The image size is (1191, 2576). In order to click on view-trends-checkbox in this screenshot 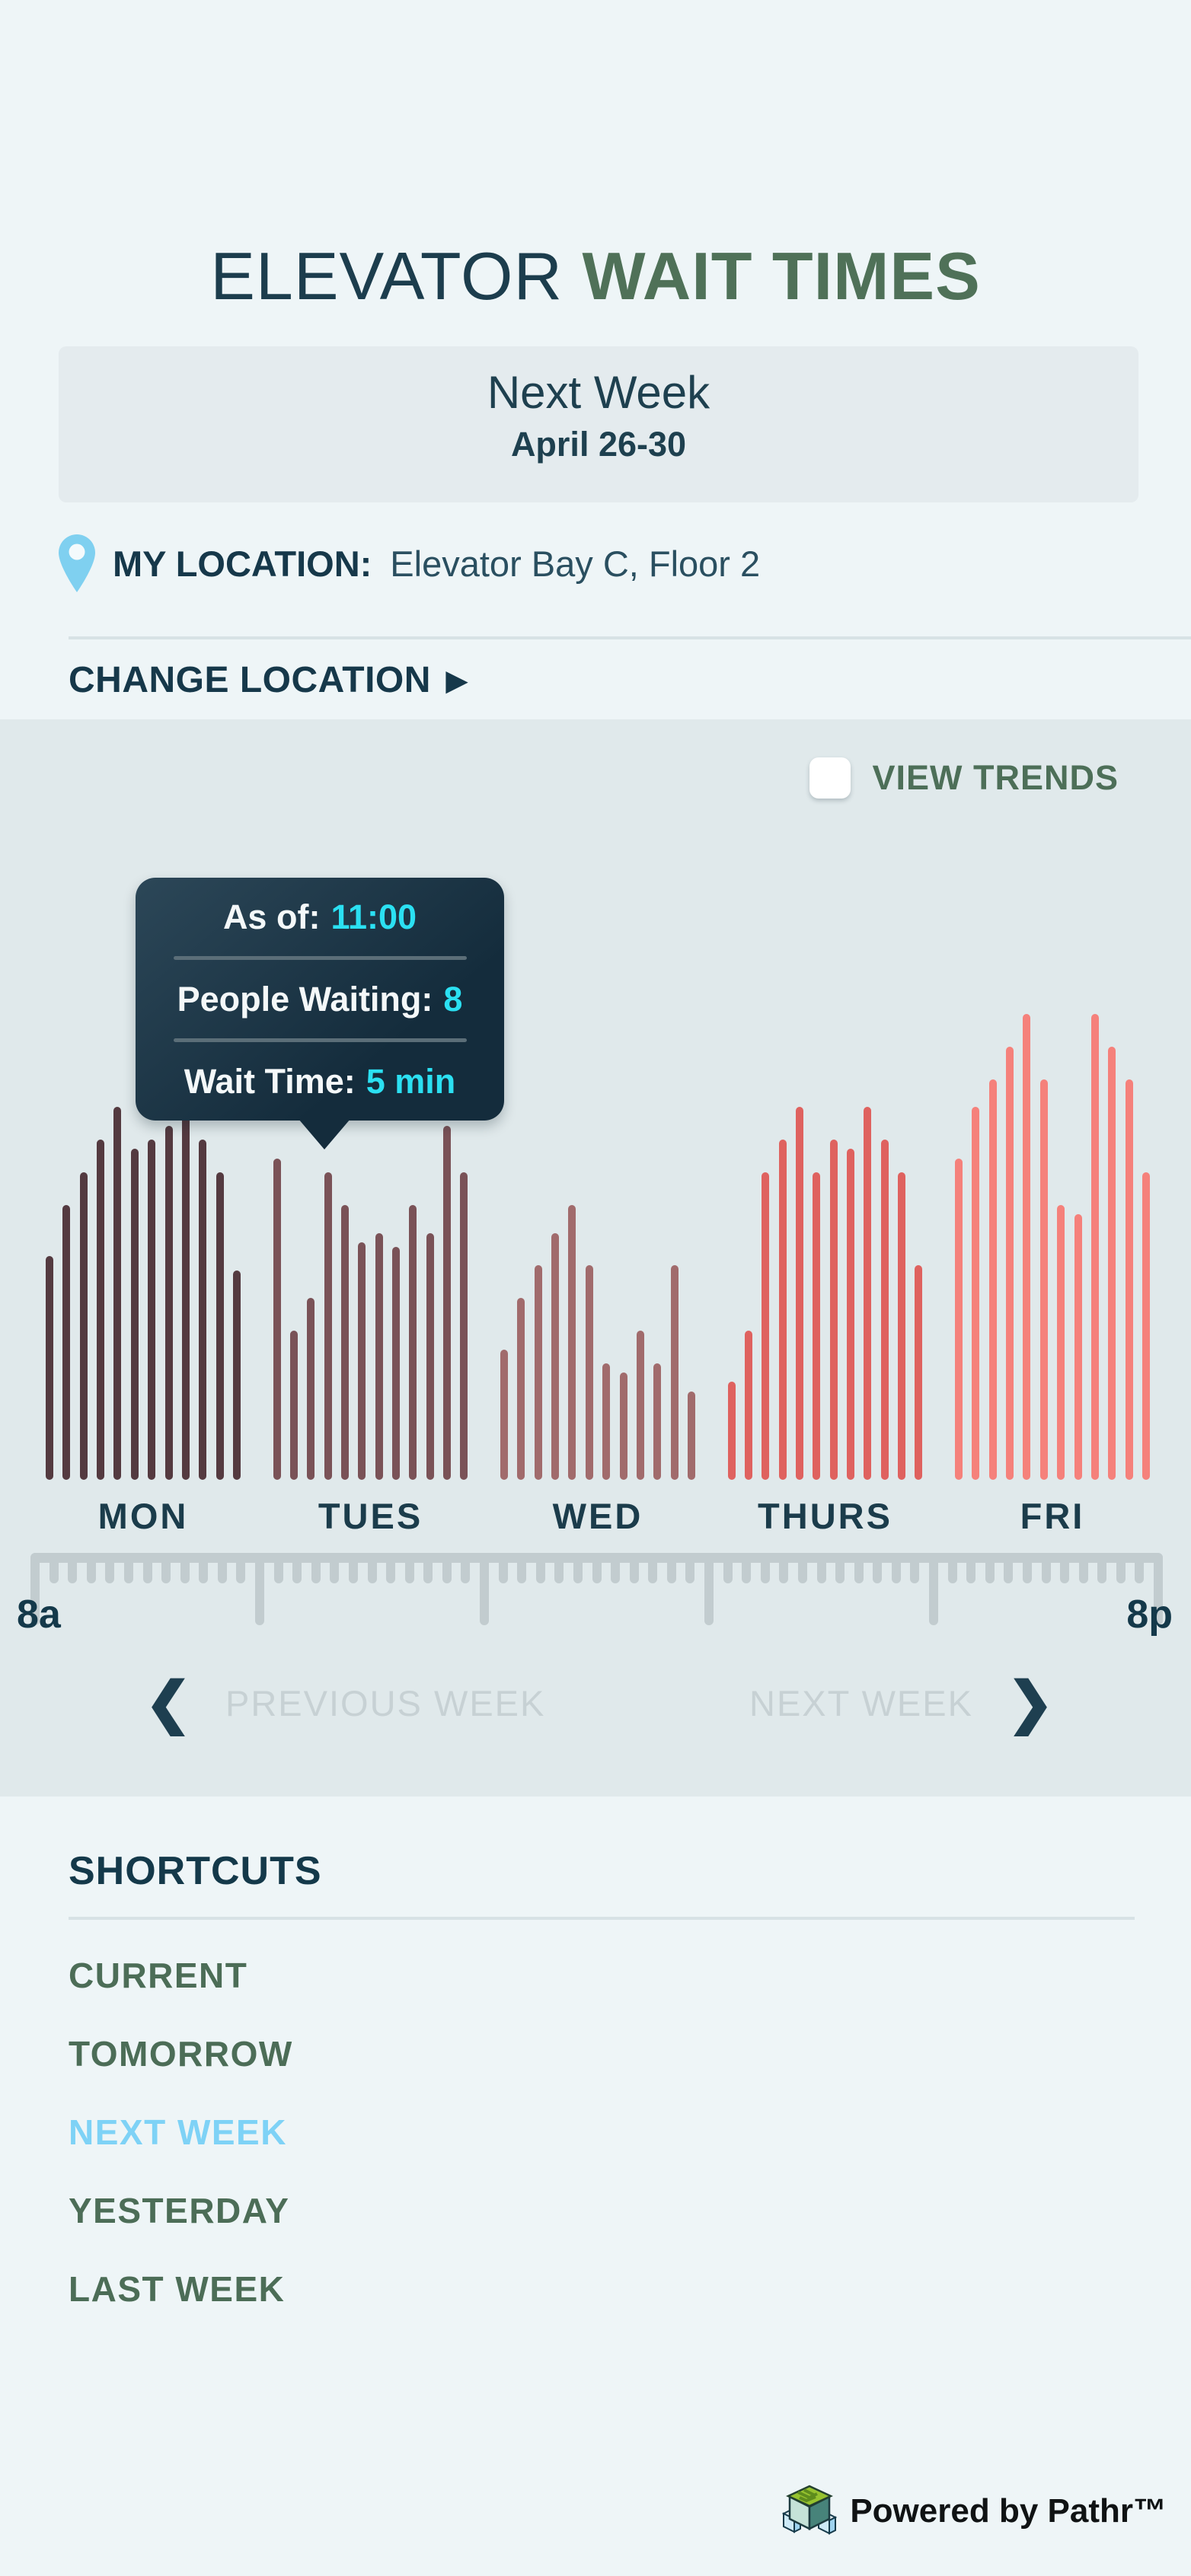, I will do `click(830, 778)`.